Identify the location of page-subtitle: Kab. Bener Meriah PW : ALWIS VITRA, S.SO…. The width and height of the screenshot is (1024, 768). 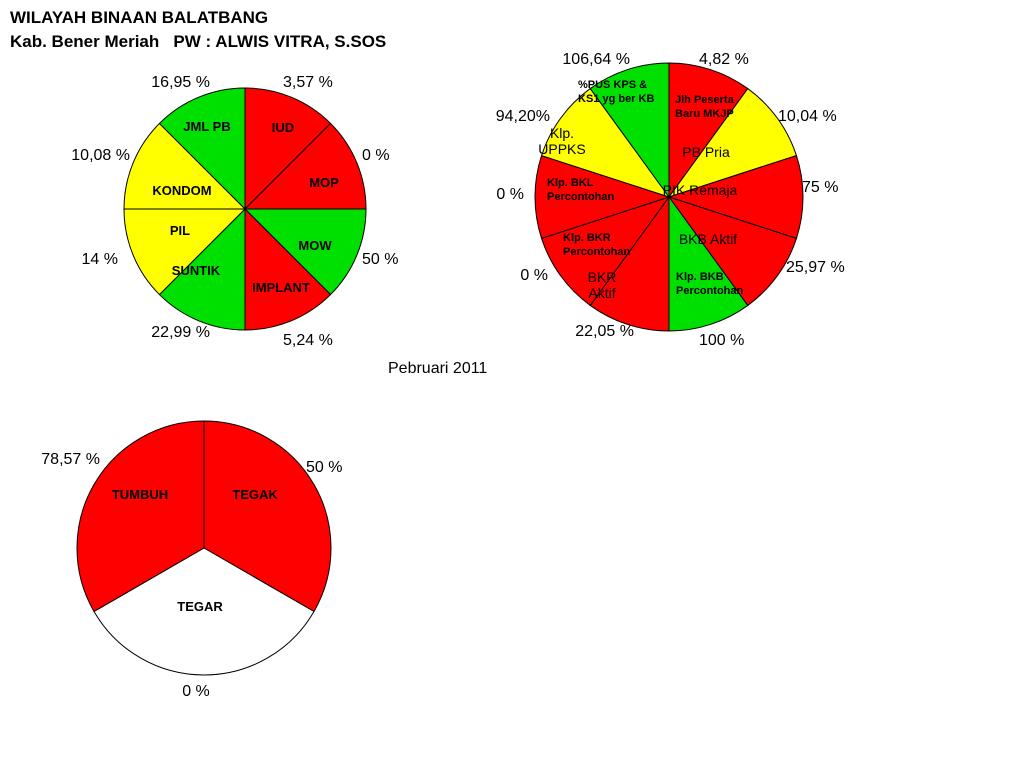
(198, 41).